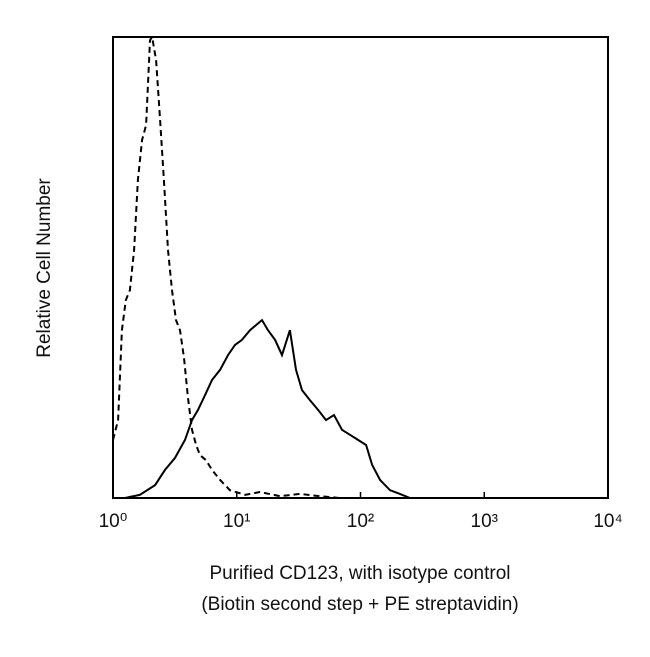 This screenshot has height=657, width=650. What do you see at coordinates (360, 521) in the screenshot?
I see `x-tick-label: 10²` at bounding box center [360, 521].